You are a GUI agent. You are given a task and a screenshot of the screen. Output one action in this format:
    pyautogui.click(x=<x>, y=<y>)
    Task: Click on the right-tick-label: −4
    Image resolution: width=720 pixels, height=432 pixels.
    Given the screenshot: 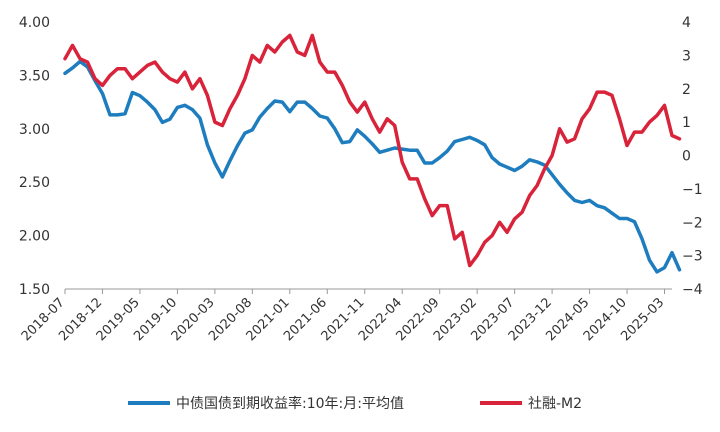 What is the action you would take?
    pyautogui.click(x=692, y=290)
    